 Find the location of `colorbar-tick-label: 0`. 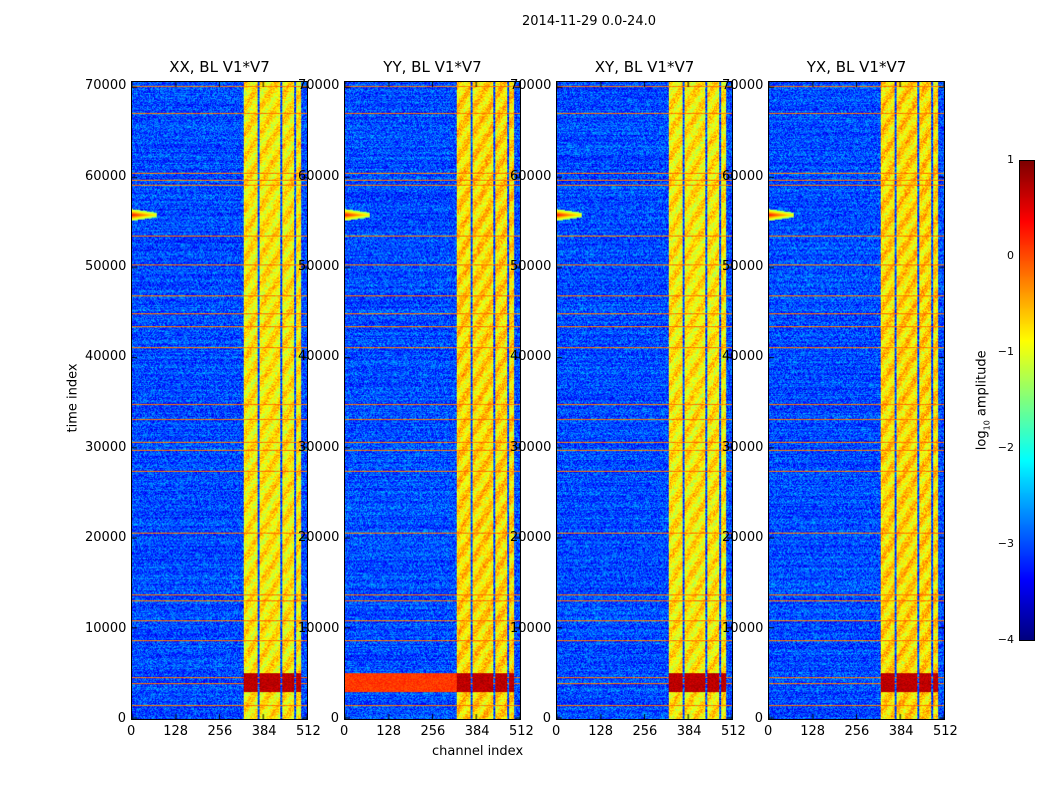

colorbar-tick-label: 0 is located at coordinates (1010, 255).